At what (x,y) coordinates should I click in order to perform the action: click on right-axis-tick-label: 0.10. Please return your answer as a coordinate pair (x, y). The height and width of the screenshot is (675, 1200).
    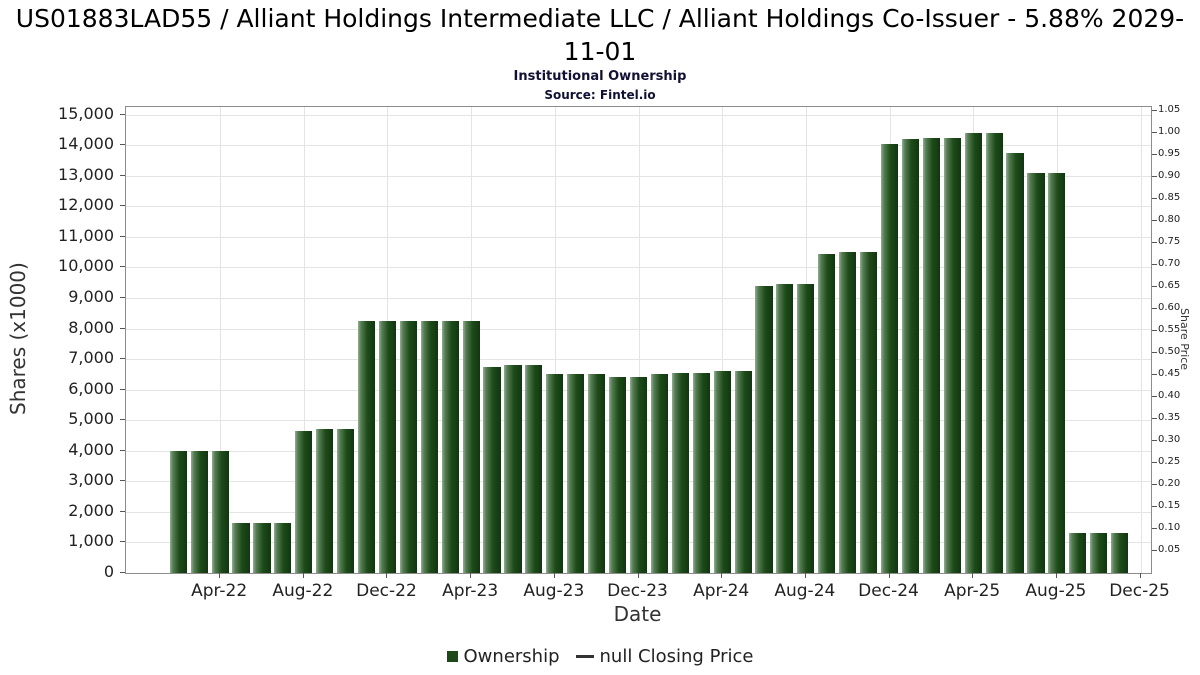
    Looking at the image, I should click on (1169, 527).